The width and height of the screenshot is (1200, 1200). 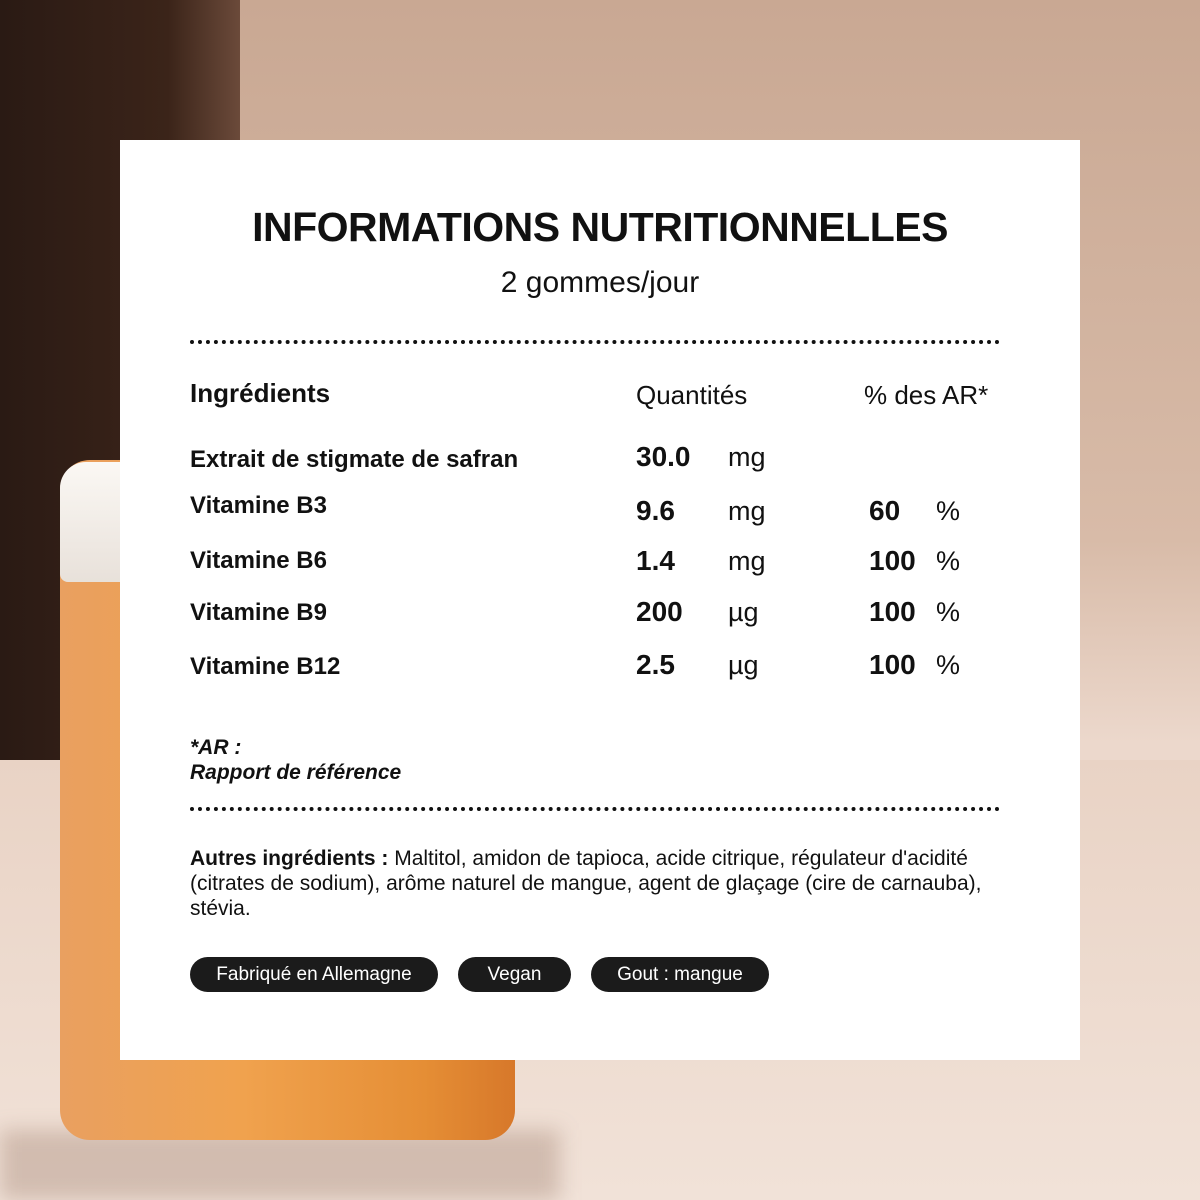 What do you see at coordinates (663, 456) in the screenshot?
I see `quantity-value: 30.0` at bounding box center [663, 456].